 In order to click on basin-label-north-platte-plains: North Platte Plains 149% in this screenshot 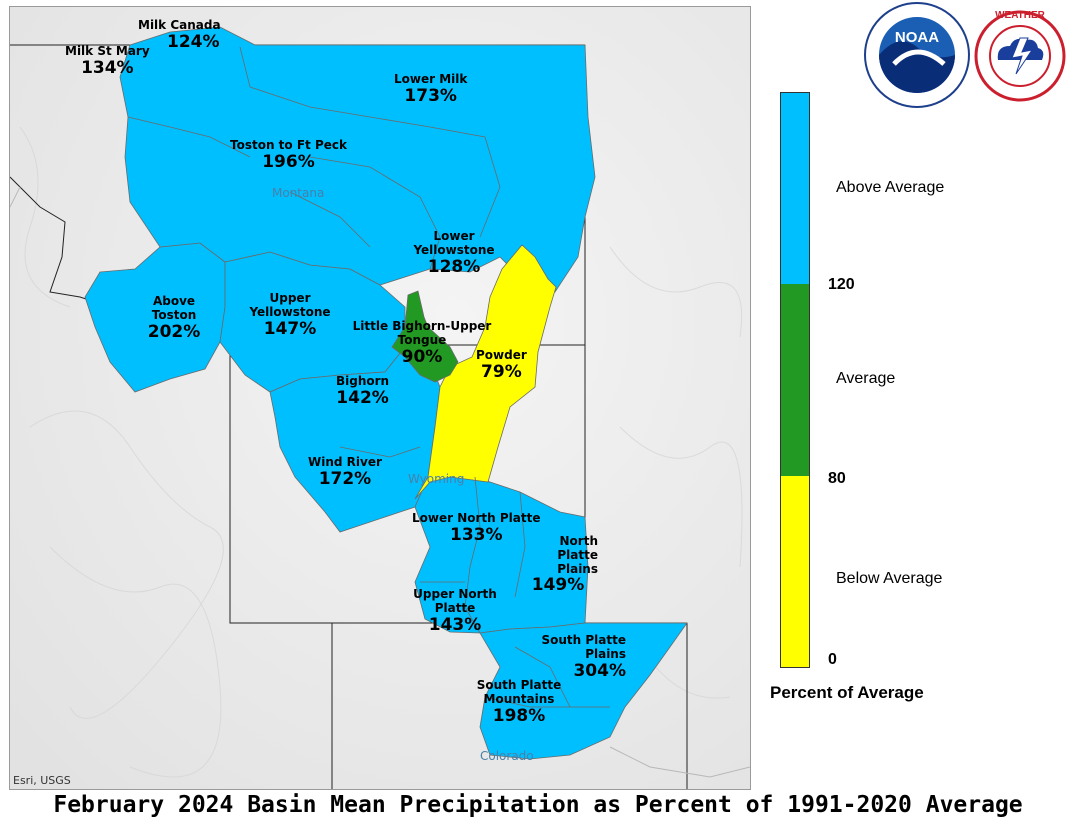, I will do `click(558, 565)`.